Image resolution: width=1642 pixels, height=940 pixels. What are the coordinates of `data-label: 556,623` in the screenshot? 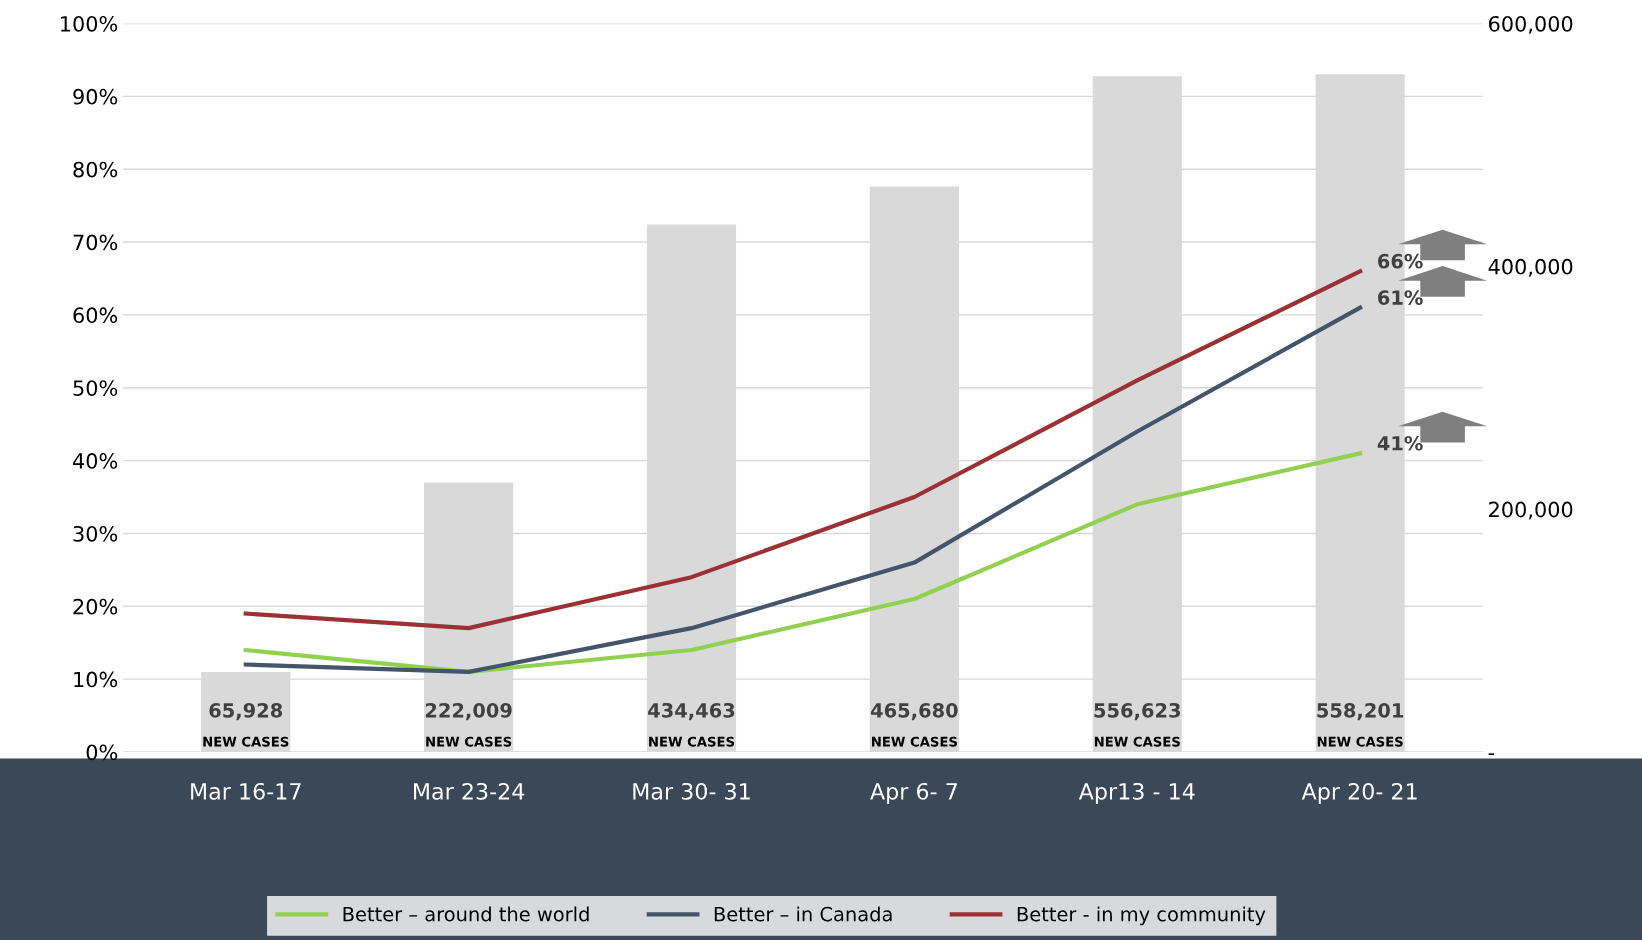 It's located at (1137, 711).